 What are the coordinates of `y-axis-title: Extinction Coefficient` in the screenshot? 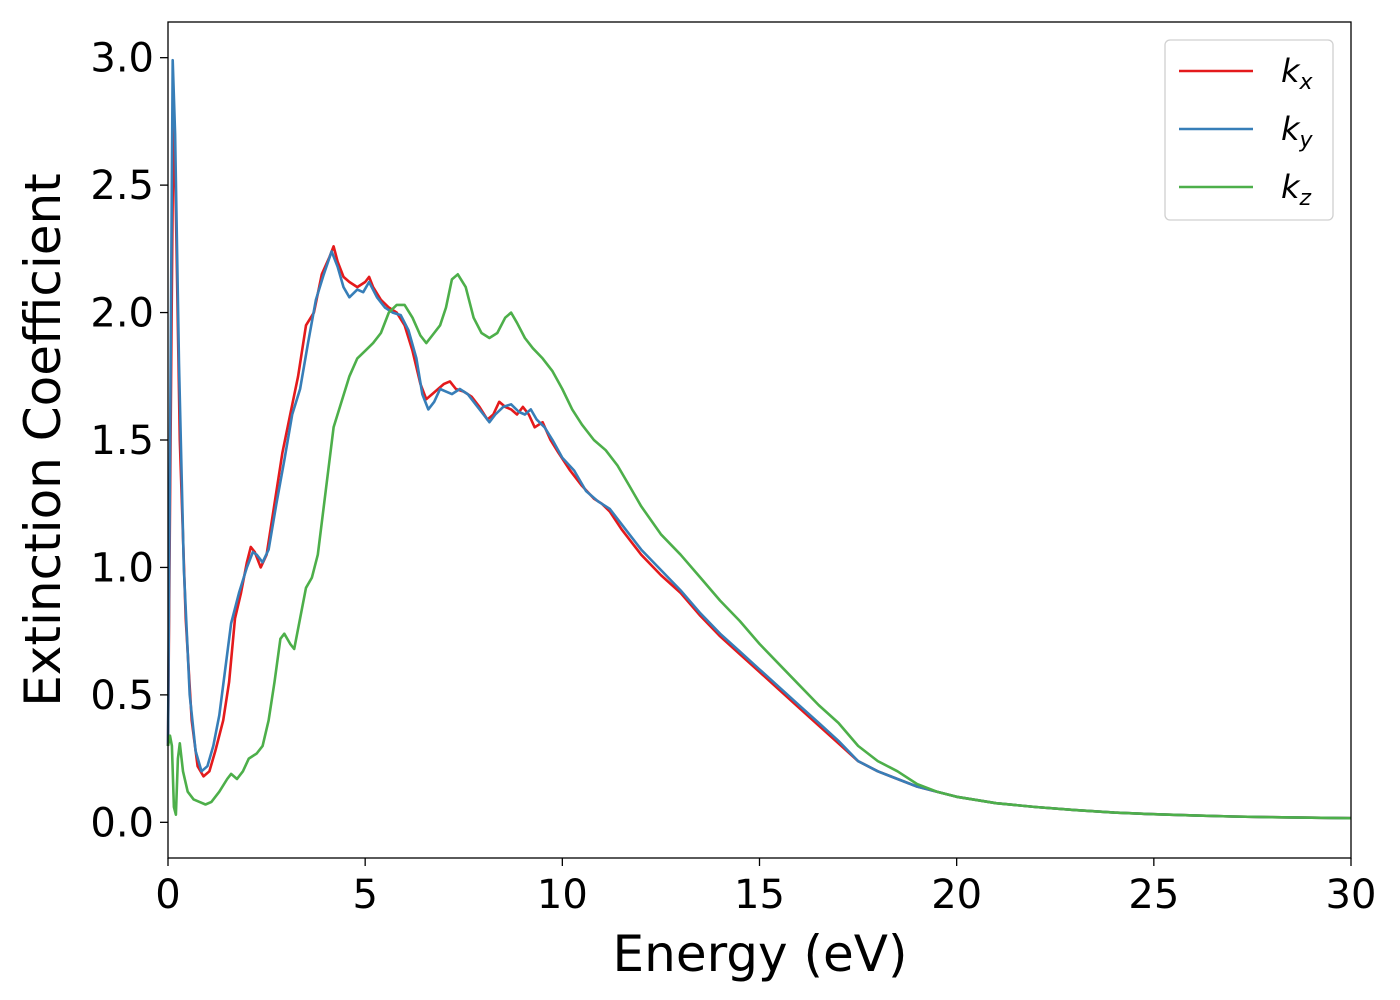 It's located at (43, 440).